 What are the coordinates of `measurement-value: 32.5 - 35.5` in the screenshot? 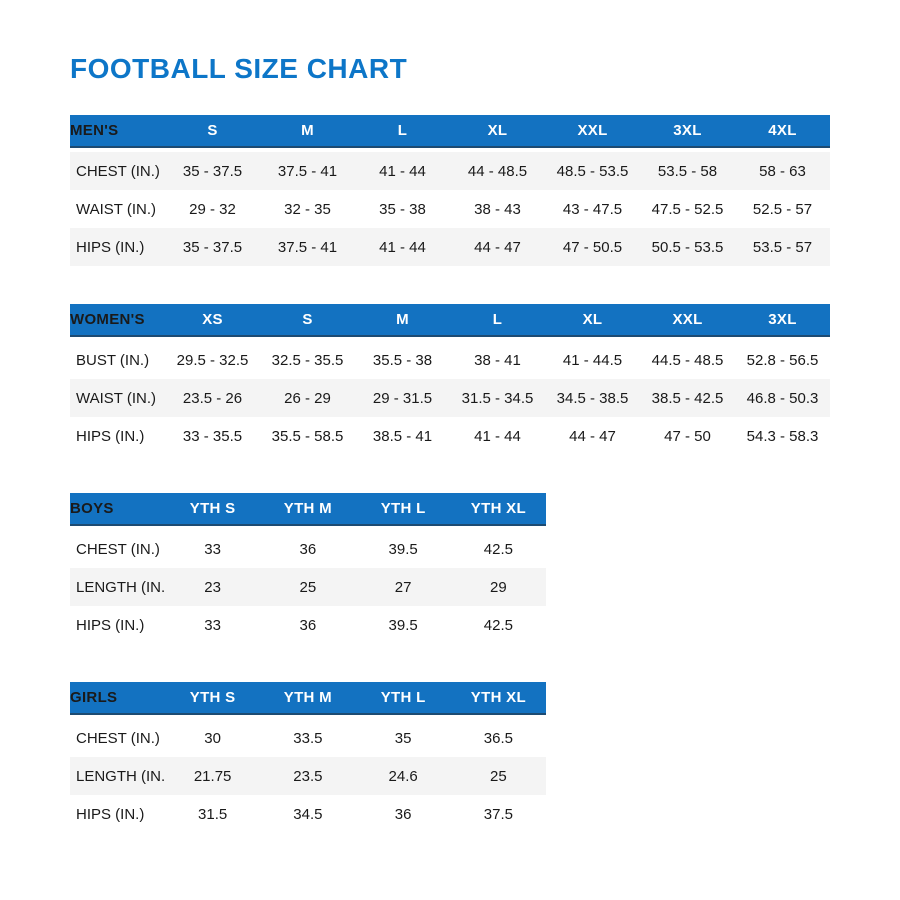 It's located at (307, 360).